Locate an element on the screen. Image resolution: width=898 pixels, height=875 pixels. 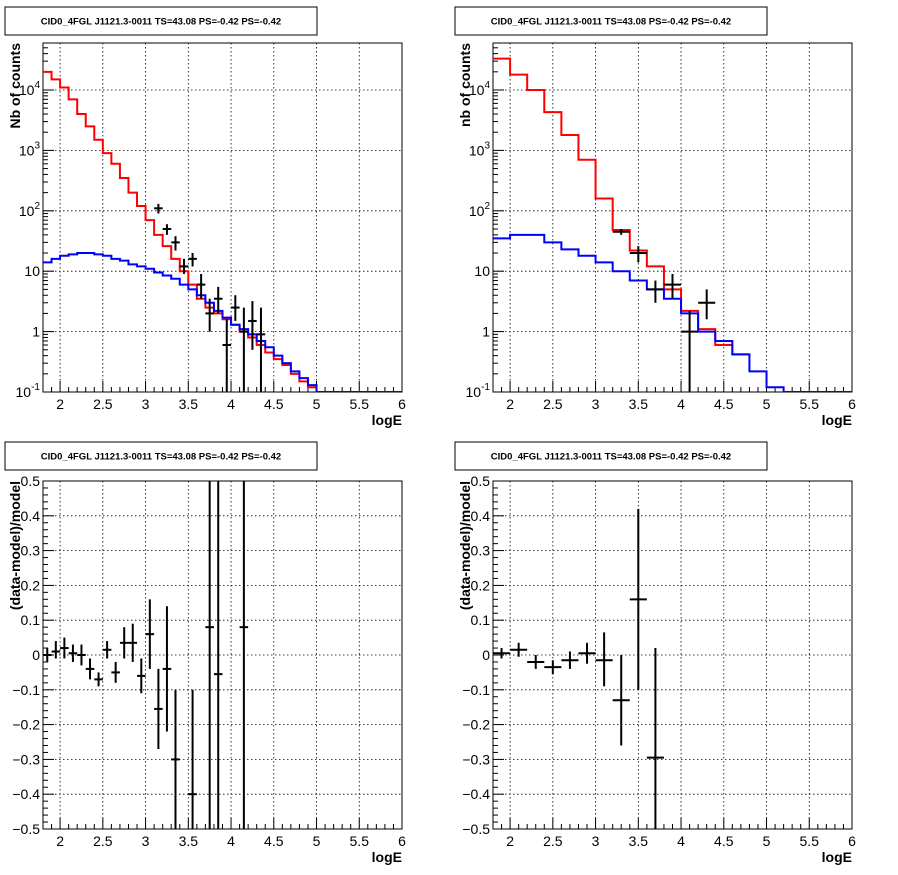
y-tick-label: 10 is located at coordinates (482, 271).